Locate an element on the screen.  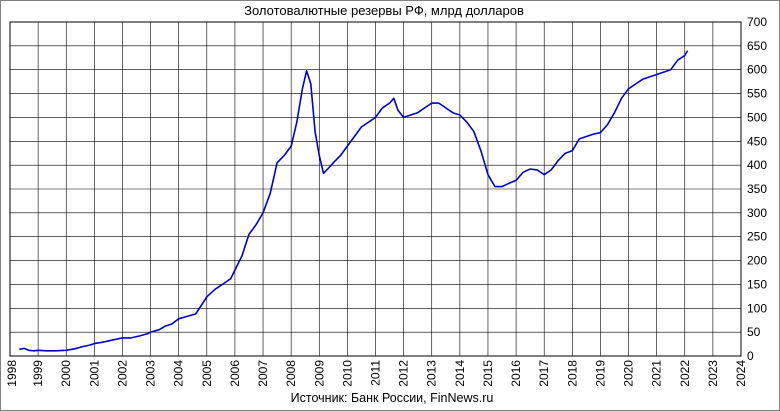
x-tick-2008: 2008 is located at coordinates (291, 373).